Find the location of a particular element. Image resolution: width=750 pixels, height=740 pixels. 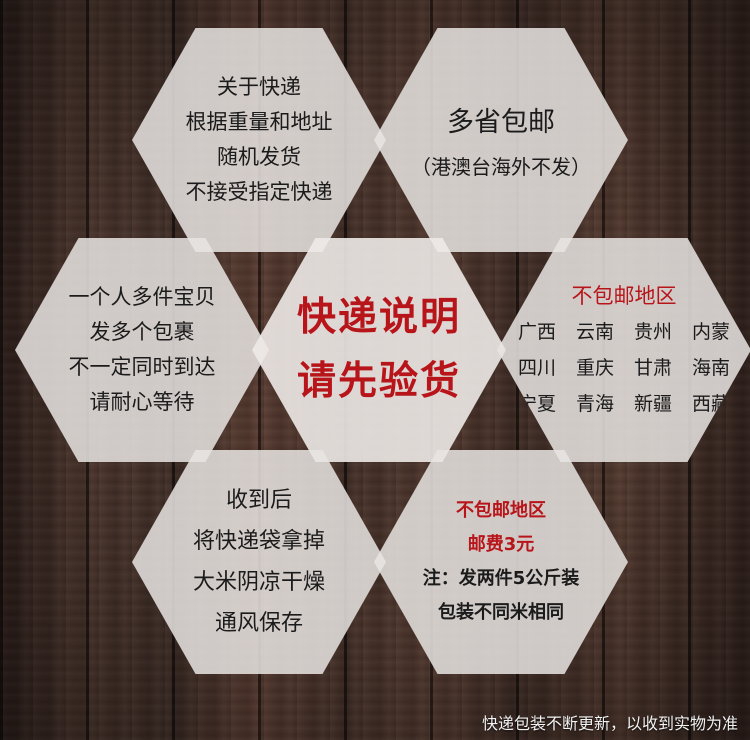

multi-item-line: 一个人多件宝贝 is located at coordinates (142, 297).